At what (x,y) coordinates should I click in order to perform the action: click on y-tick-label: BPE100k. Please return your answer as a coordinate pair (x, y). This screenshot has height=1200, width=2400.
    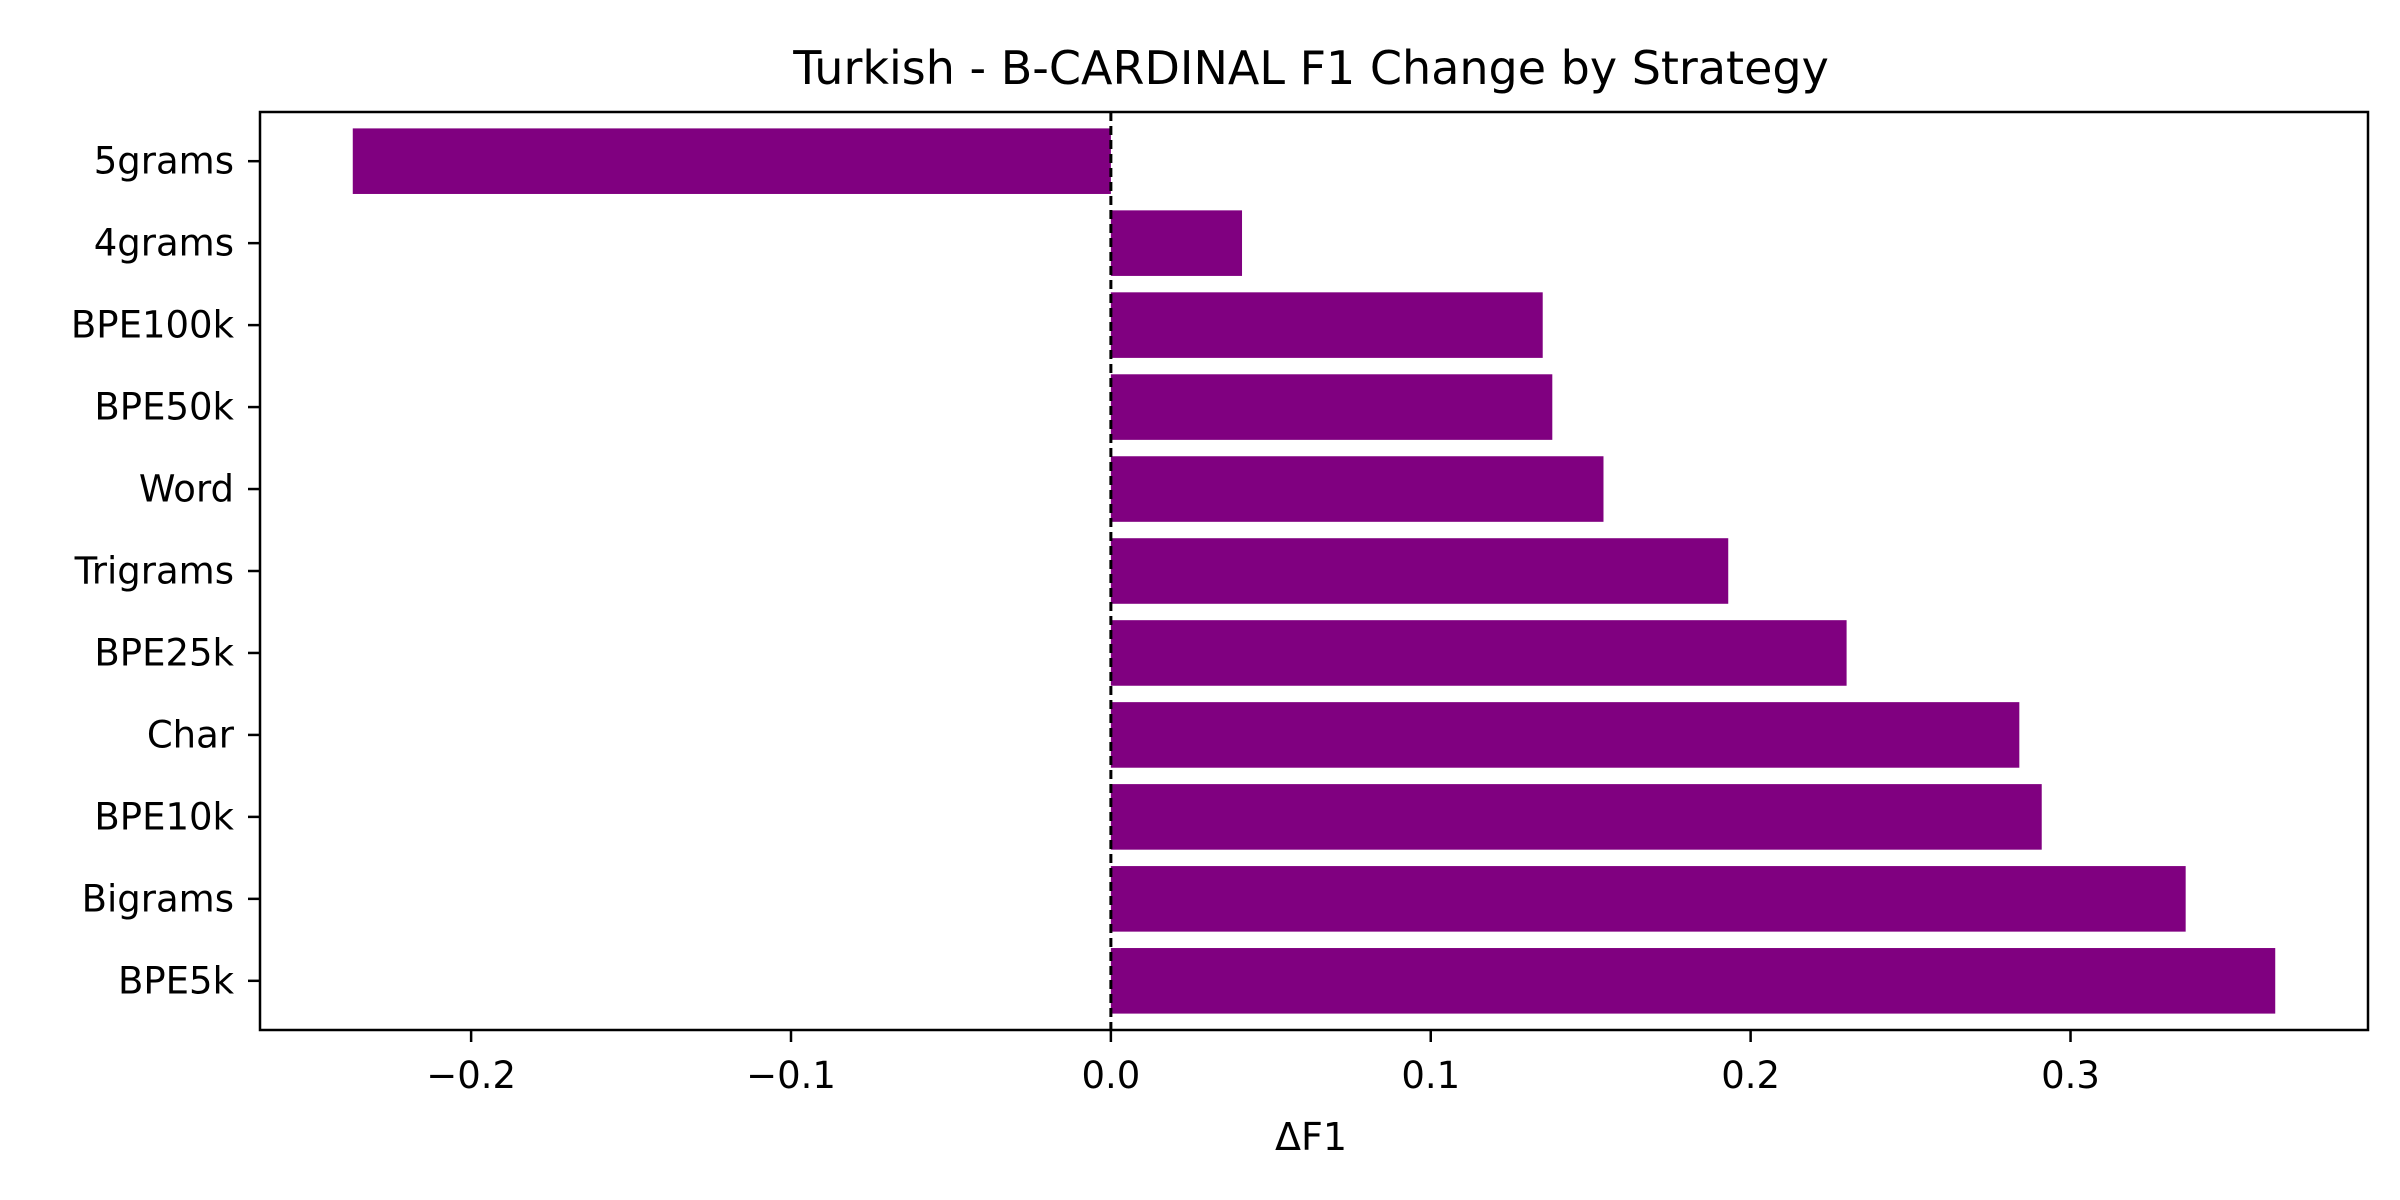
    Looking at the image, I should click on (153, 325).